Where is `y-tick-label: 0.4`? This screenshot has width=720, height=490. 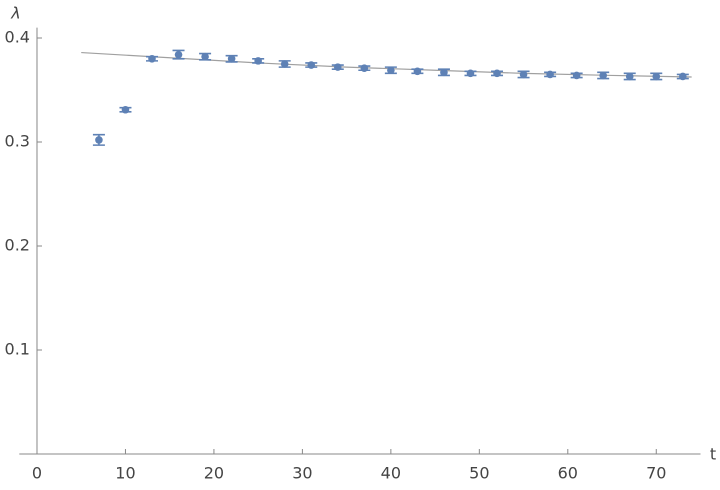
y-tick-label: 0.4 is located at coordinates (17, 37).